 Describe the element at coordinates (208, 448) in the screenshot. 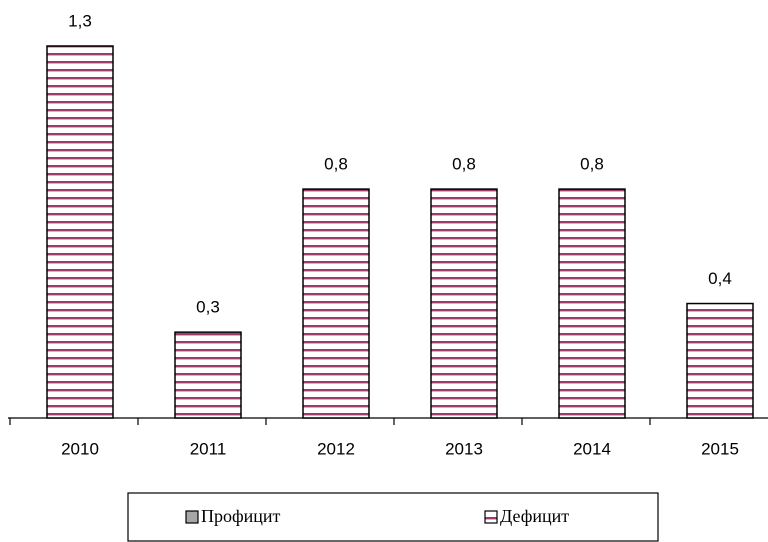

I see `x-tick-label: 2011` at that location.